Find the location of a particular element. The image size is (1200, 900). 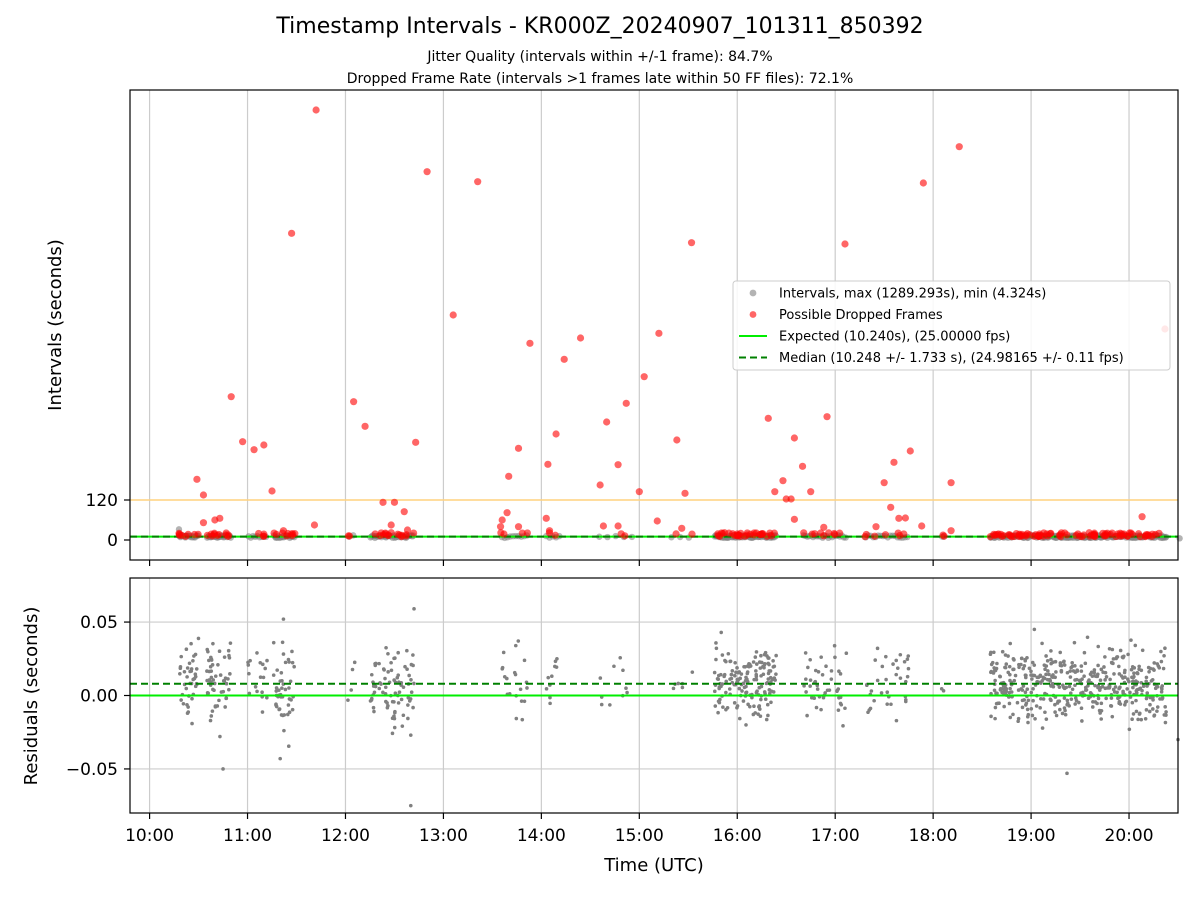

residuals-y-axis-label: Residuals (seconds) is located at coordinates (31, 696).